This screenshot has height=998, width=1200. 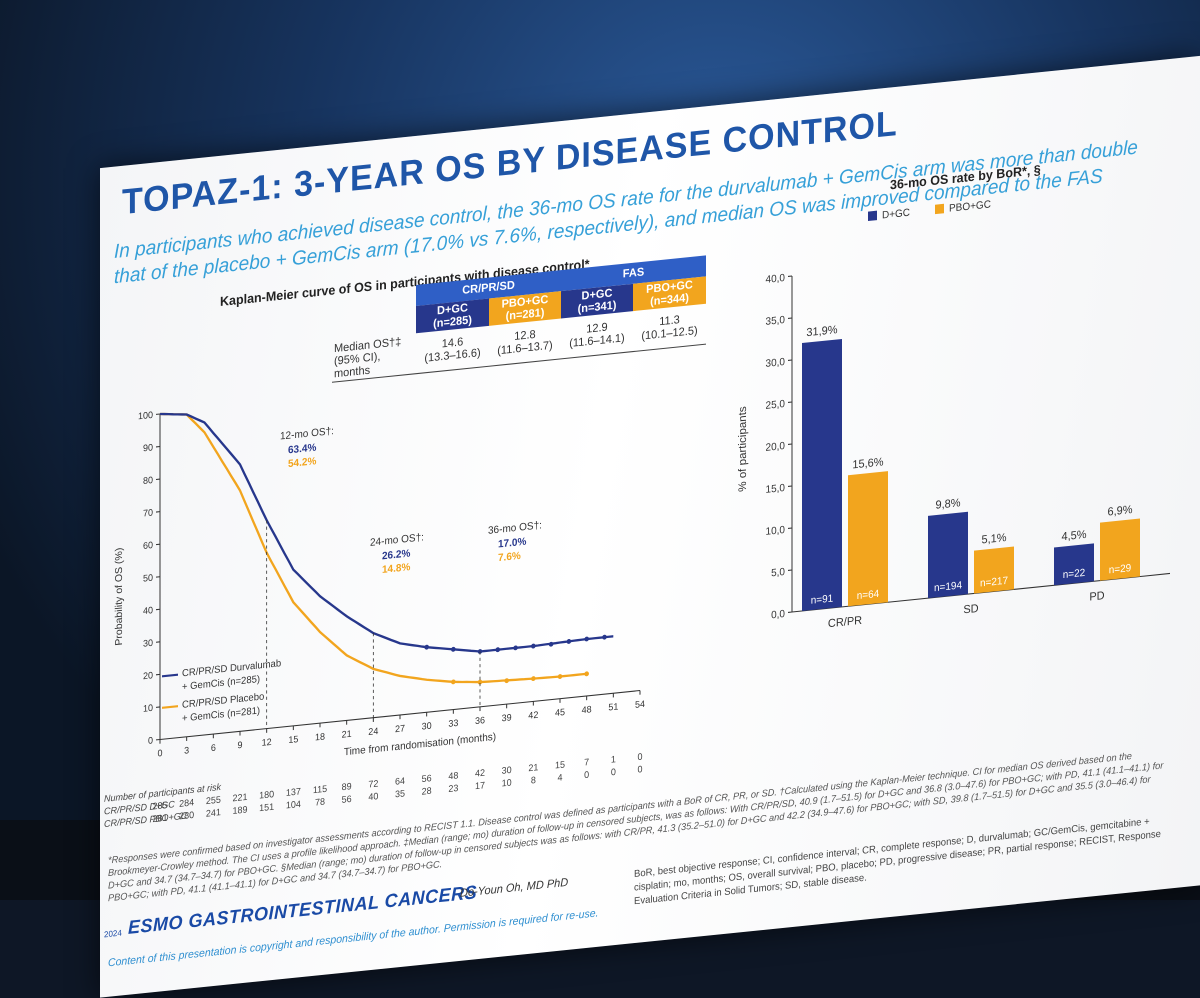 I want to click on km-x-tick-label: 0, so click(x=159, y=753).